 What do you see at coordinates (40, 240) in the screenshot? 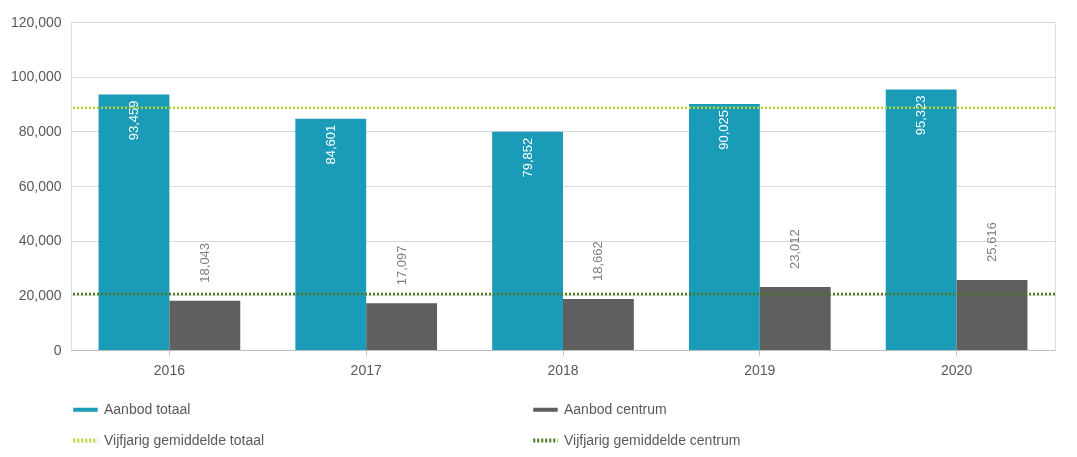
I see `y-tick-label: 40,000` at bounding box center [40, 240].